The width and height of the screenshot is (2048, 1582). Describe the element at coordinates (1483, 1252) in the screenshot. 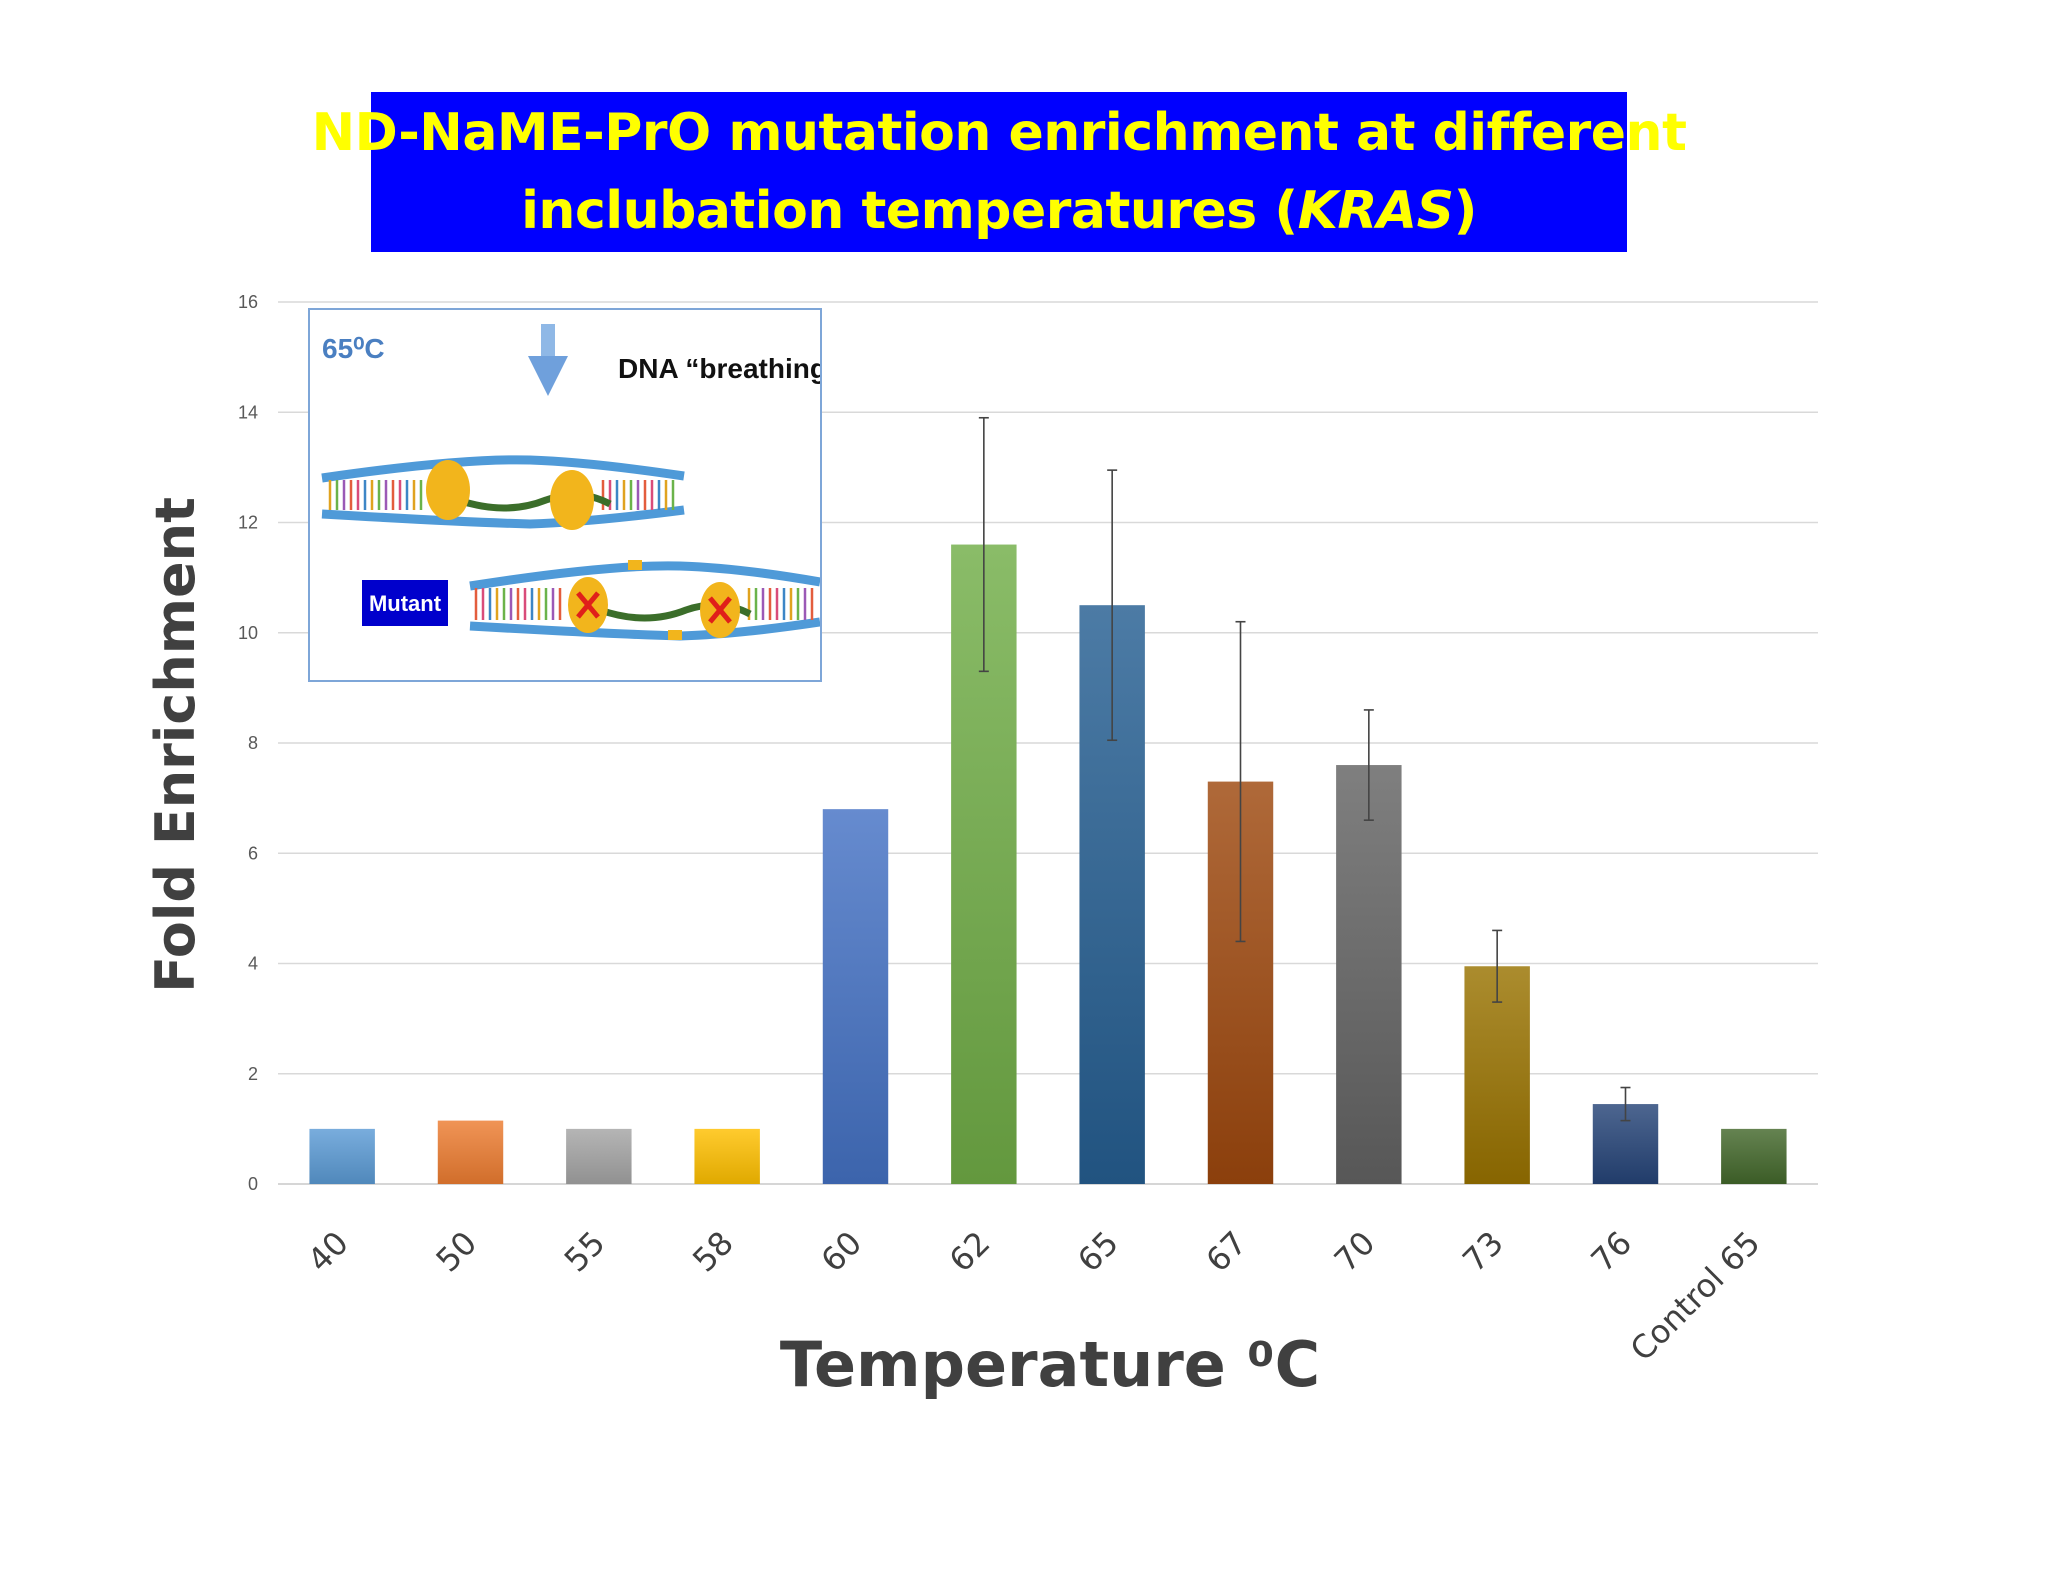

I see `x-tick-label: 73` at that location.